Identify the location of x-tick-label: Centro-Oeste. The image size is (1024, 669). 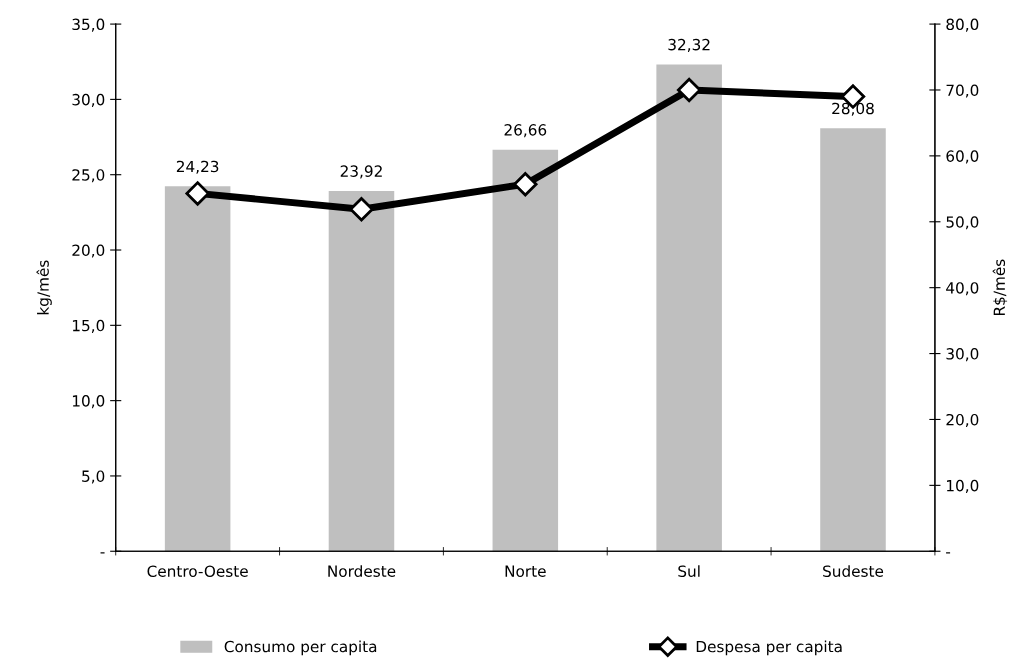
(197, 571).